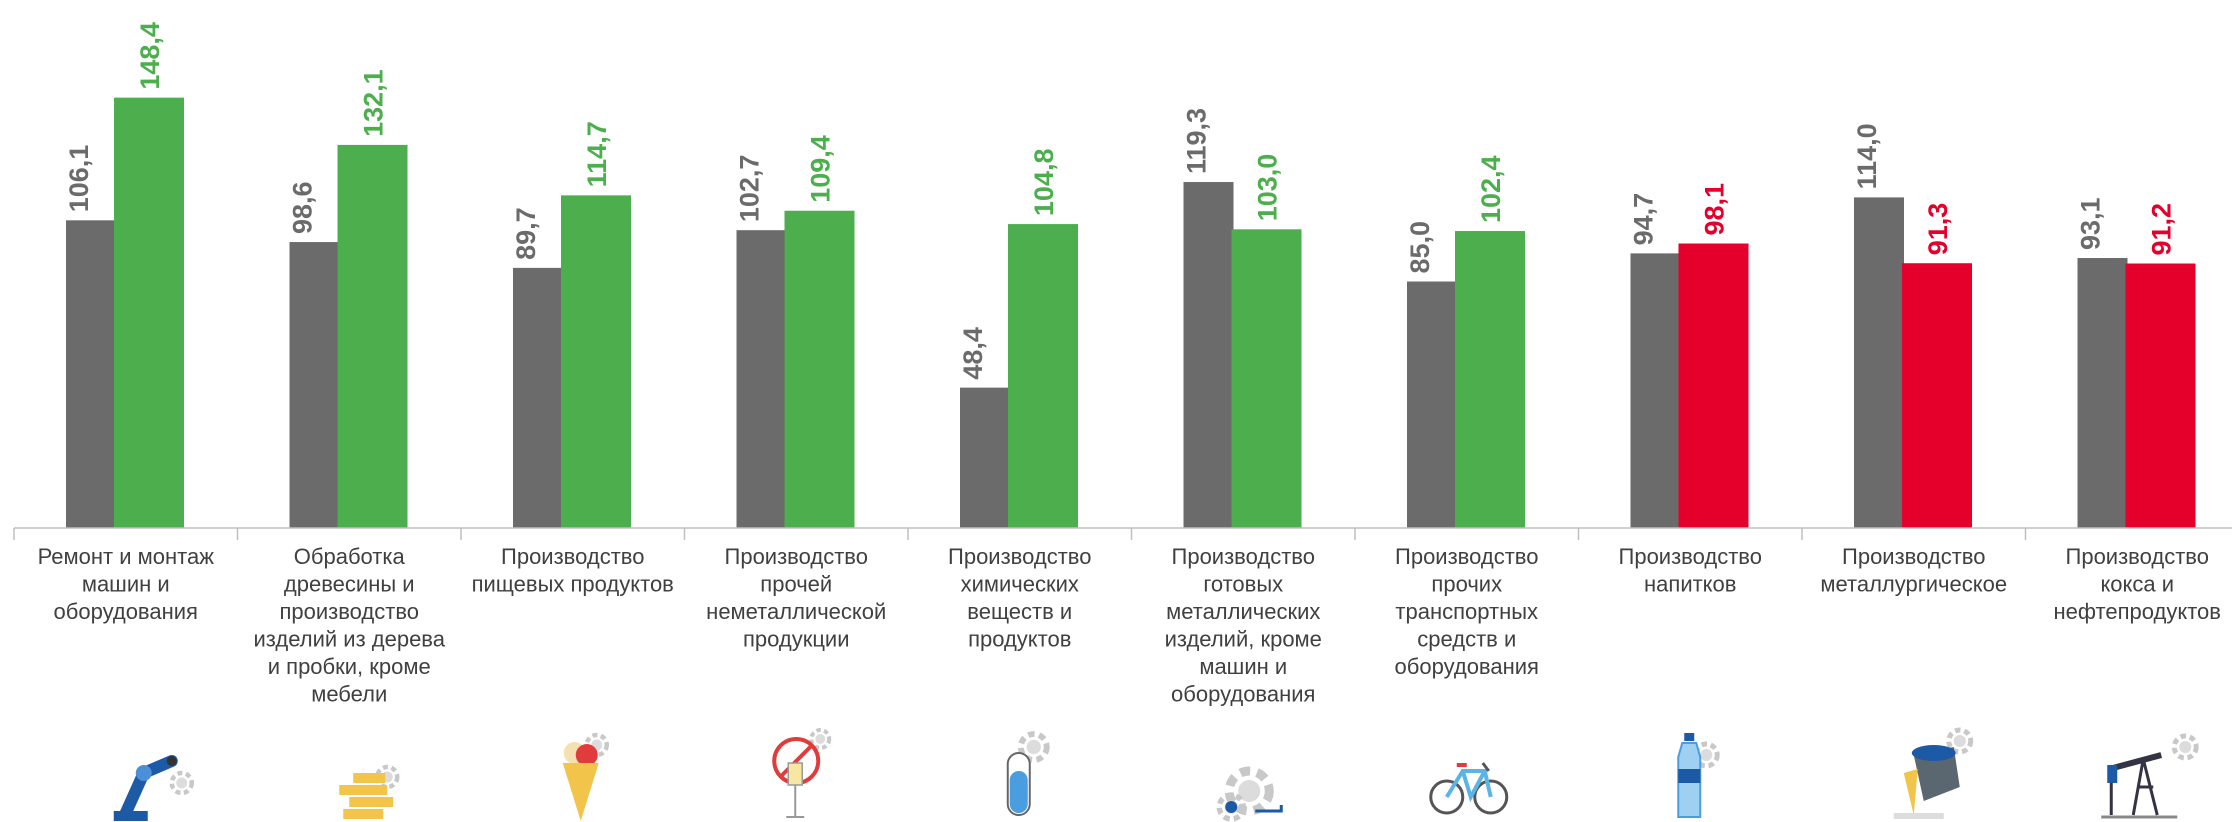  I want to click on category-label-8: Производство металлургическое, so click(1913, 570).